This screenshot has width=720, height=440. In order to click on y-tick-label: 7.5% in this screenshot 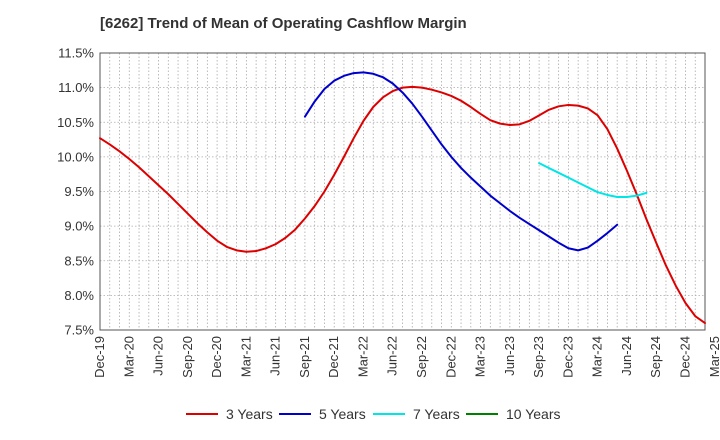, I will do `click(79, 330)`.